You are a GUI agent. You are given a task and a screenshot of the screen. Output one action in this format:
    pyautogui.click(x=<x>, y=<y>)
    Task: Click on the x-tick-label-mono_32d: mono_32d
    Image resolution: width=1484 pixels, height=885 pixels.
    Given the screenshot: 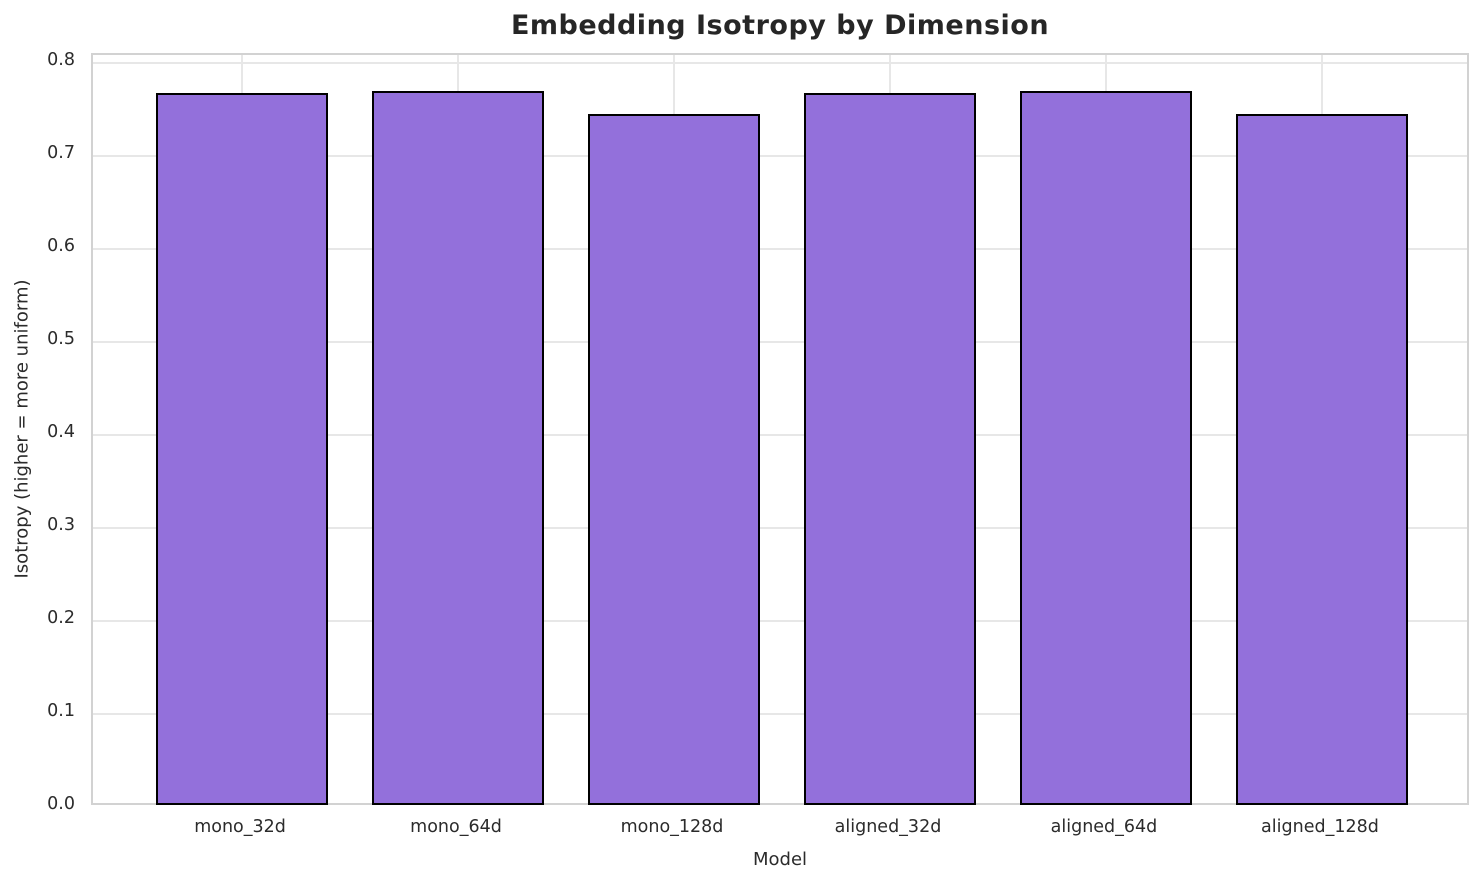 What is the action you would take?
    pyautogui.click(x=240, y=827)
    